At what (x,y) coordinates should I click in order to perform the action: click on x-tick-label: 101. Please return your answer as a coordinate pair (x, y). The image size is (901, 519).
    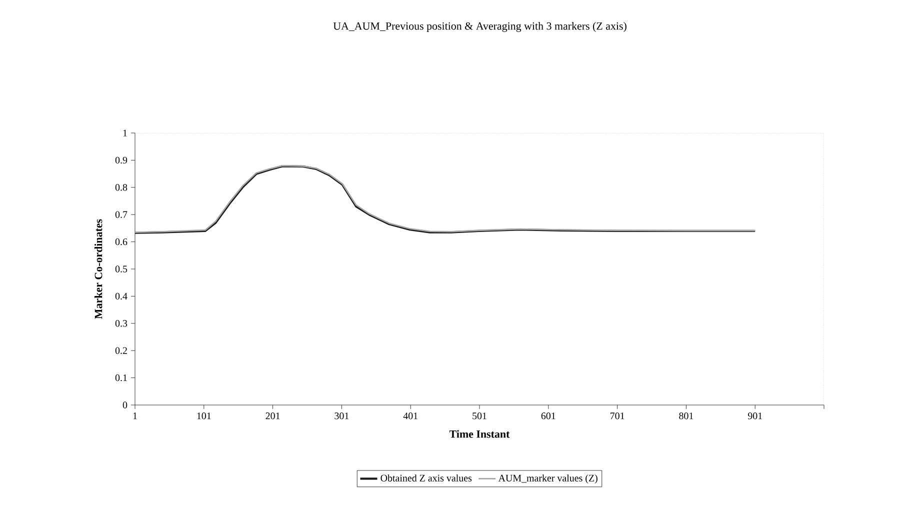
    Looking at the image, I should click on (204, 416).